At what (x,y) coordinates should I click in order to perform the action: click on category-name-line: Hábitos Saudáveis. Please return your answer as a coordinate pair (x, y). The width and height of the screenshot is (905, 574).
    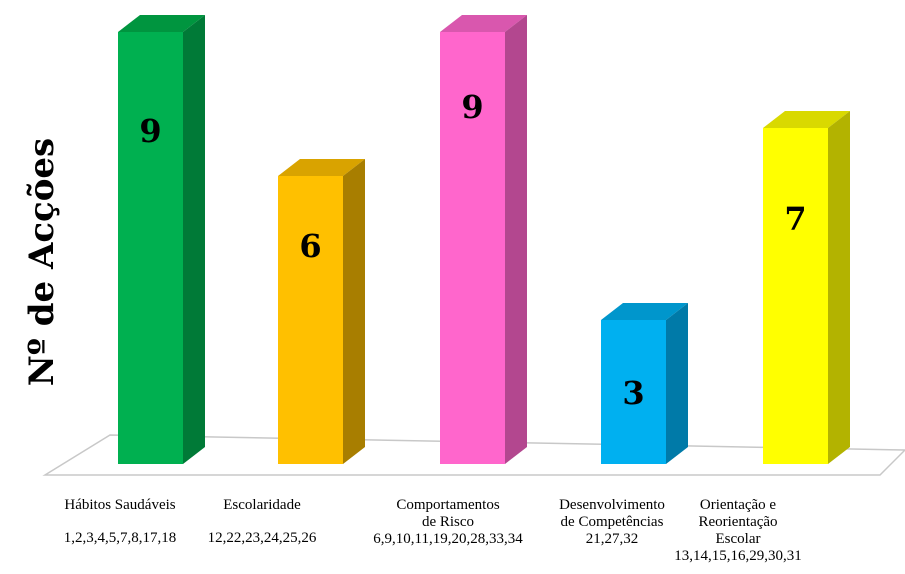
    Looking at the image, I should click on (119, 505).